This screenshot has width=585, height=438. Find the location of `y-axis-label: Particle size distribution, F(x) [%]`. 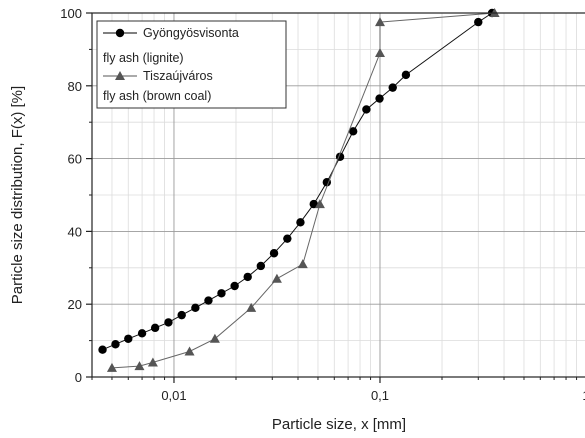

y-axis-label: Particle size distribution, F(x) [%] is located at coordinates (17, 195).